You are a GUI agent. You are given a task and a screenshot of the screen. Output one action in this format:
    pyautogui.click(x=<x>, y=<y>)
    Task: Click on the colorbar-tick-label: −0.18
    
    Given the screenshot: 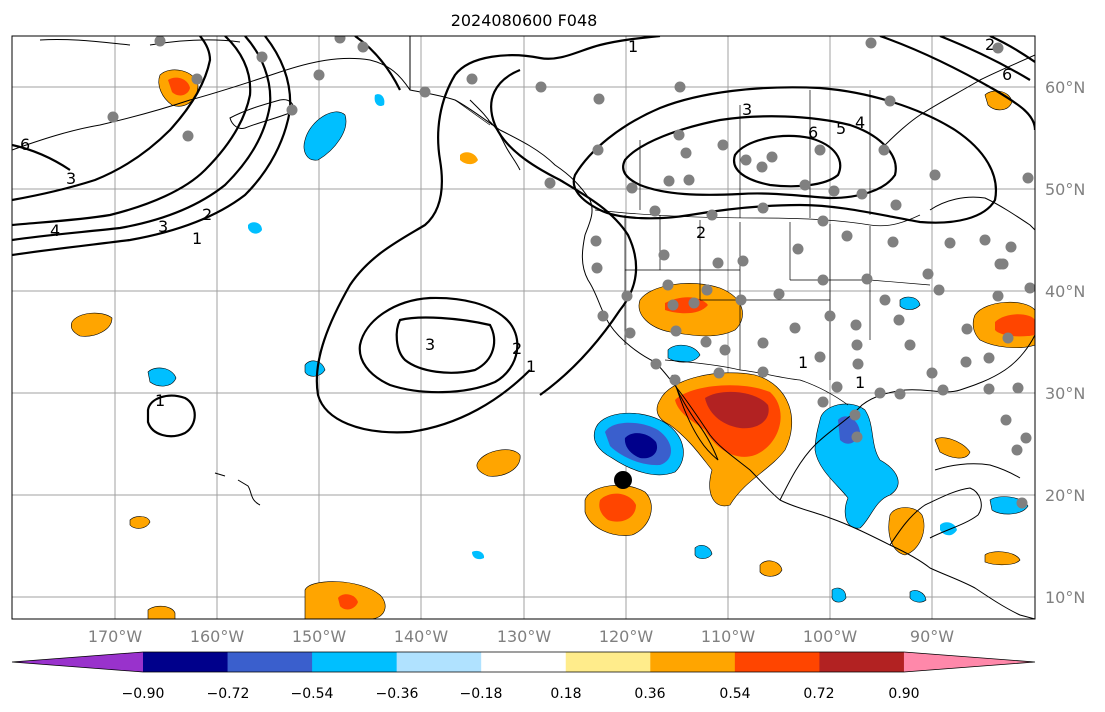 What is the action you would take?
    pyautogui.click(x=481, y=694)
    